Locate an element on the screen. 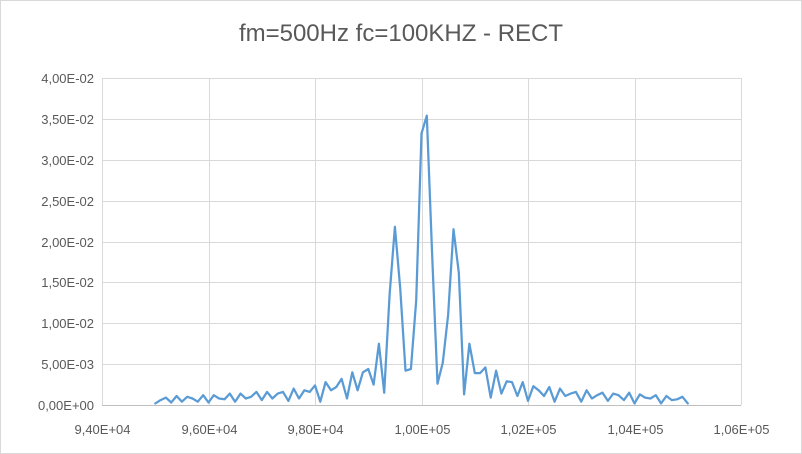 The height and width of the screenshot is (454, 802). chart-title: fm=500Hz fc=100KHZ - RECT is located at coordinates (401, 33).